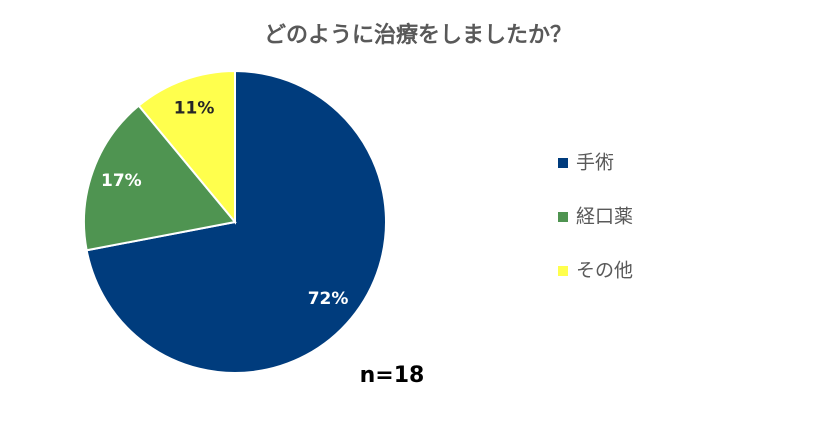  What do you see at coordinates (604, 271) in the screenshot?
I see `legend-label: その他` at bounding box center [604, 271].